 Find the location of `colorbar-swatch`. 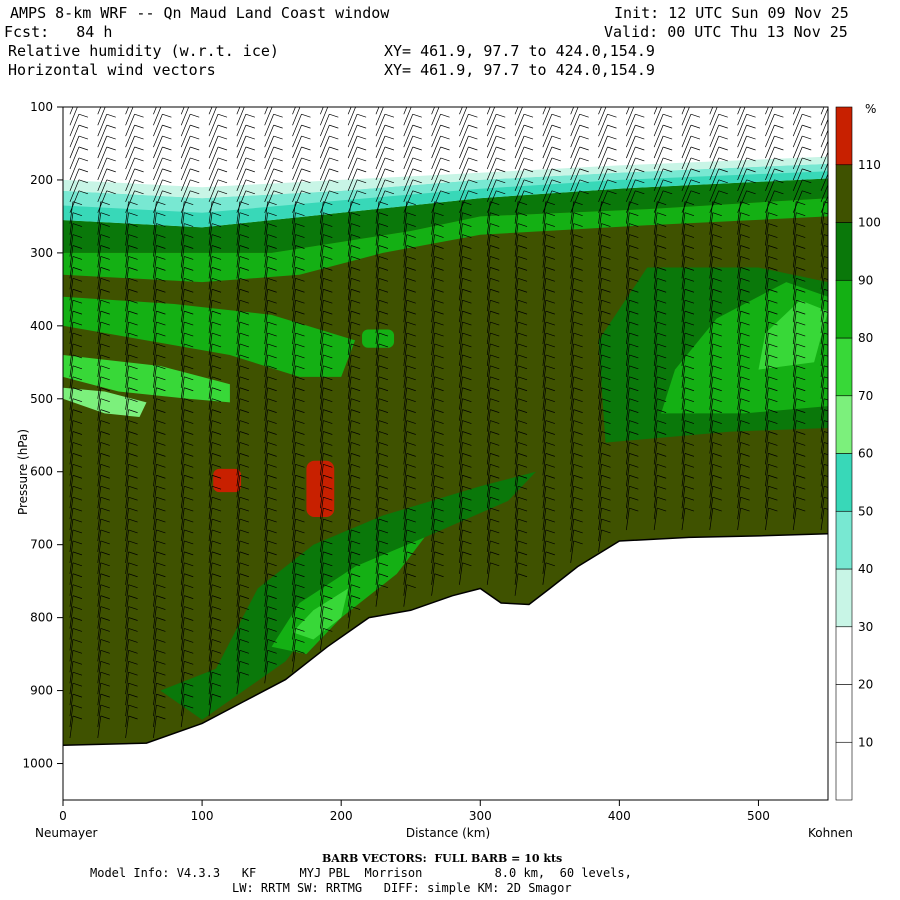

colorbar-swatch is located at coordinates (844, 771).